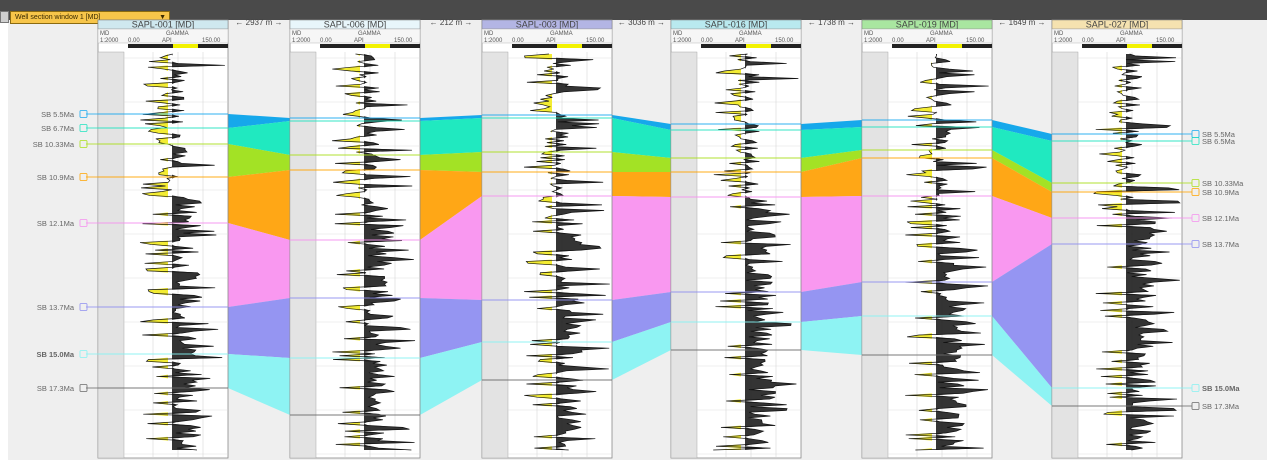  Describe the element at coordinates (56, 307) in the screenshot. I see `left-marker-label: SB 13.7Ma` at that location.